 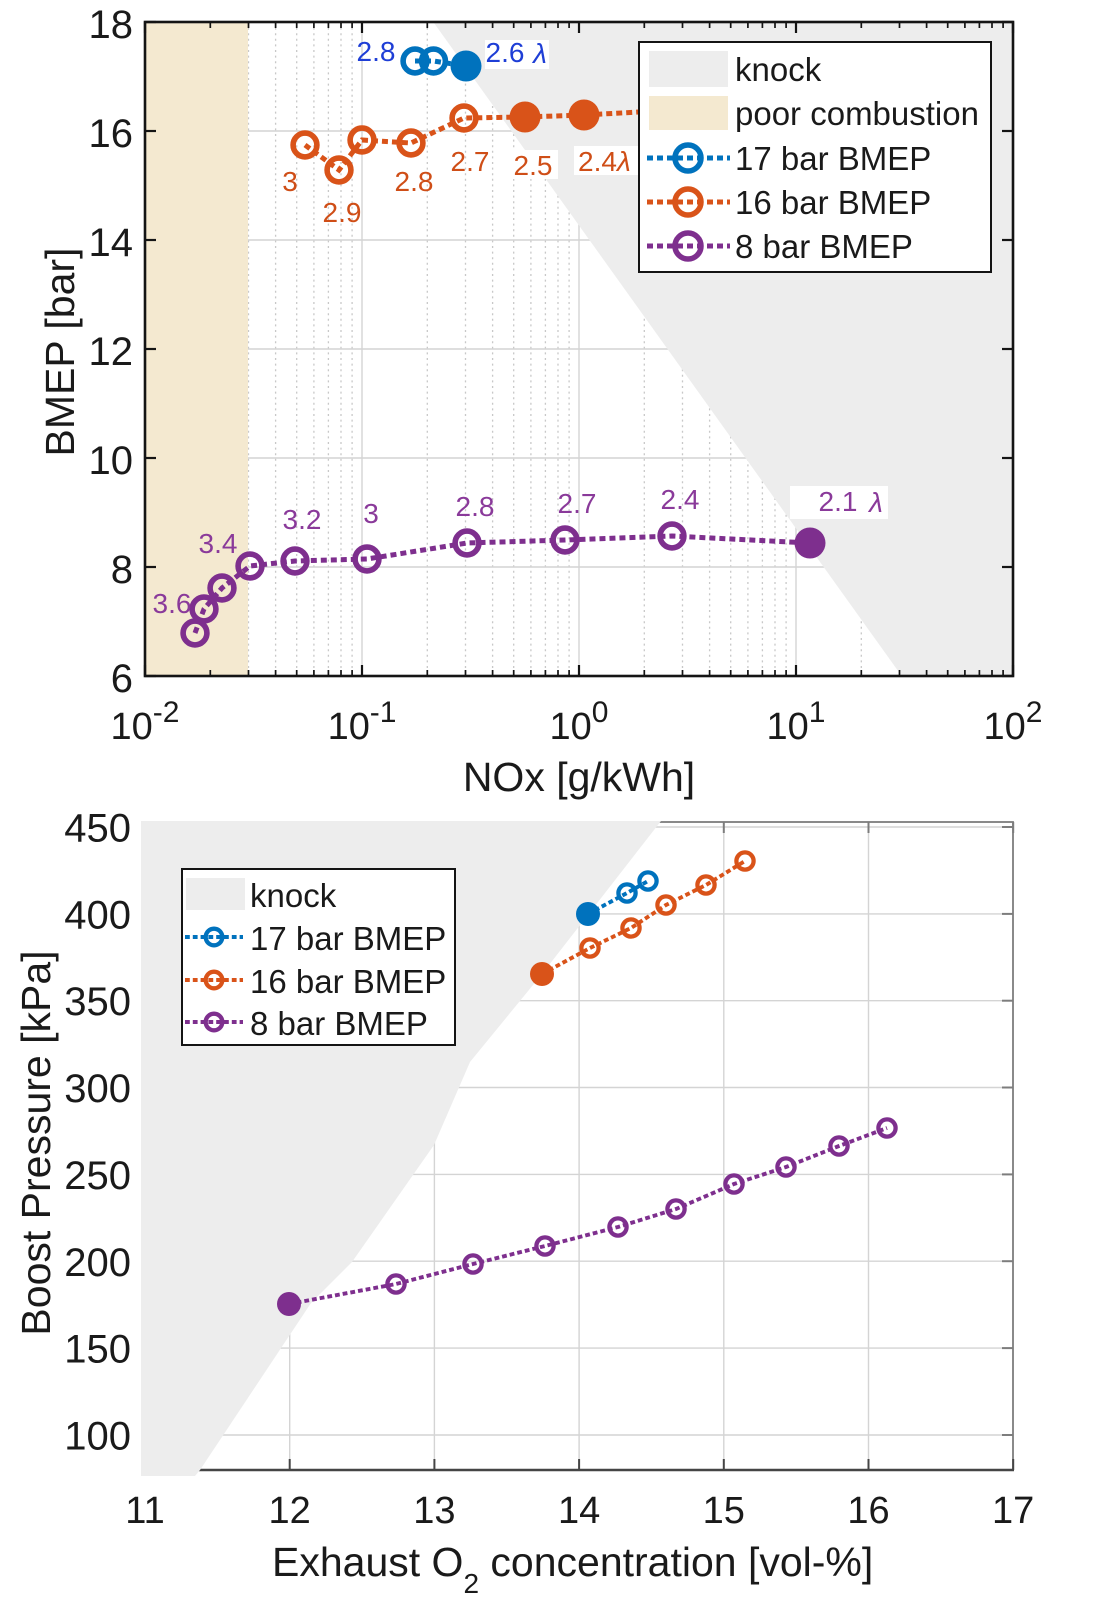 What do you see at coordinates (579, 777) in the screenshot?
I see `svg-text: NOx [g/kWh]` at bounding box center [579, 777].